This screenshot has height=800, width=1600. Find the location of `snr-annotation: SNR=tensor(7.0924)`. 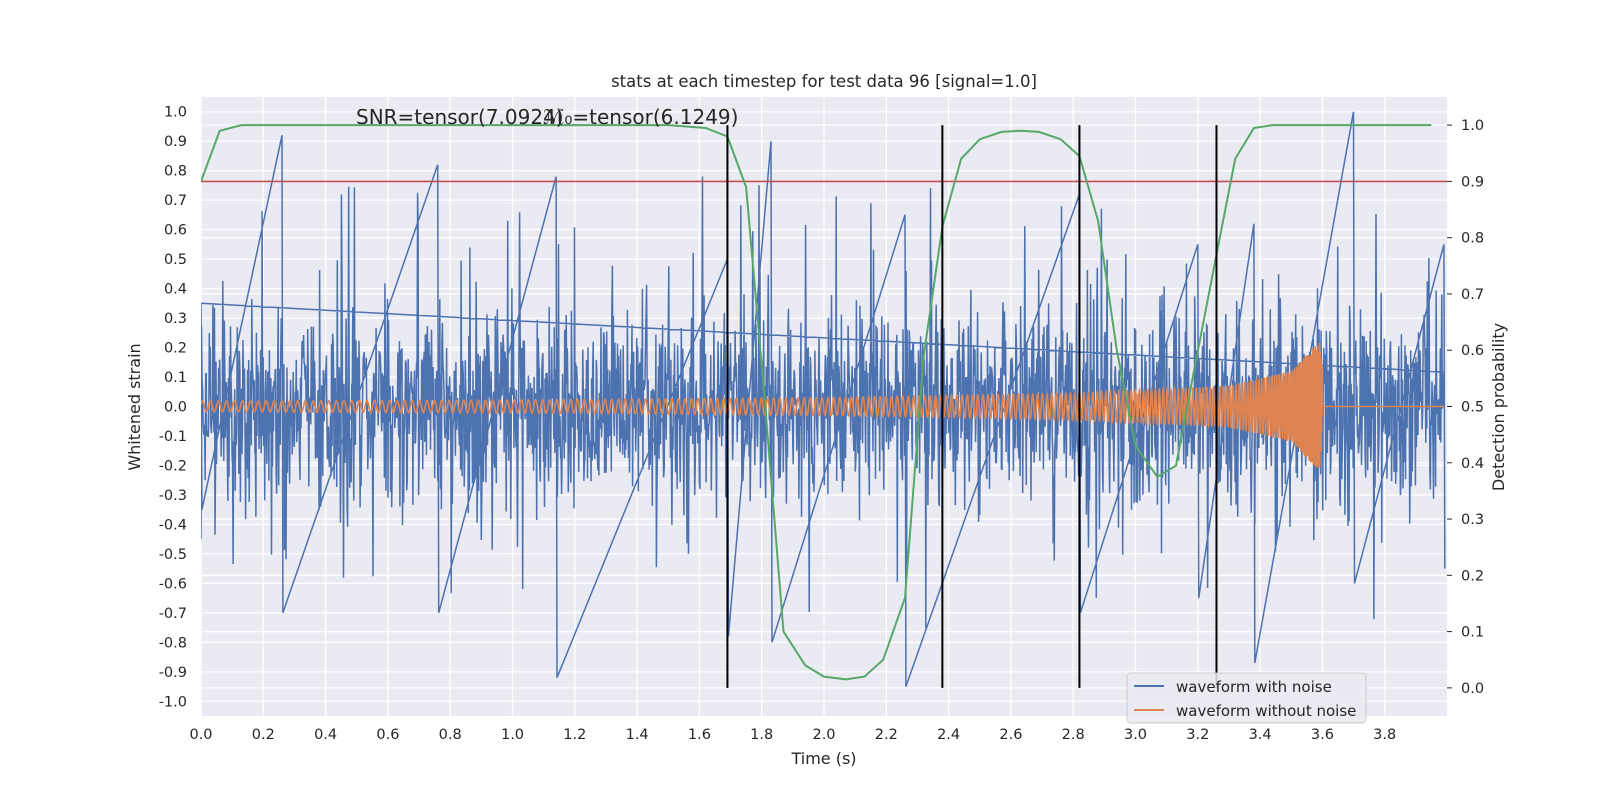

snr-annotation: SNR=tensor(7.0924) is located at coordinates (460, 117).